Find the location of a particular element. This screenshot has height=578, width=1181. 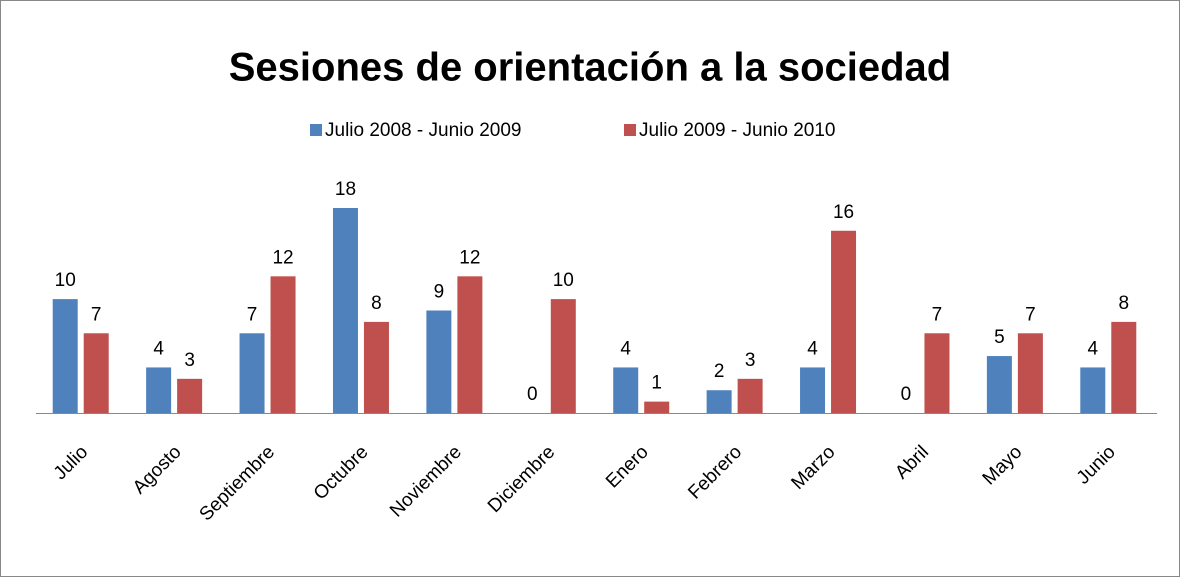

data-label: 1 is located at coordinates (656, 383).